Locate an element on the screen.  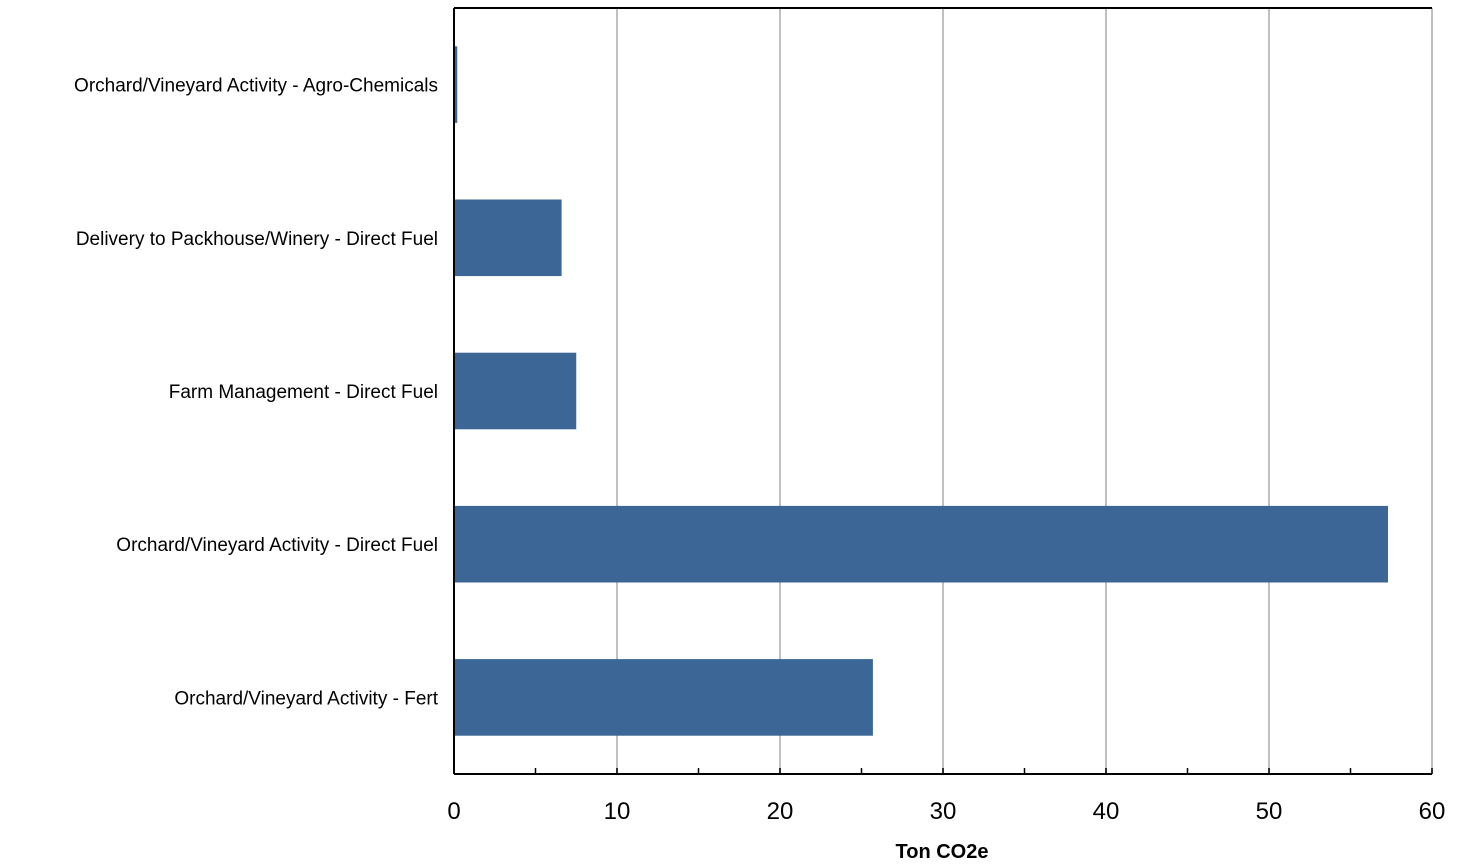
x-tick-label-0: 0 is located at coordinates (453, 811).